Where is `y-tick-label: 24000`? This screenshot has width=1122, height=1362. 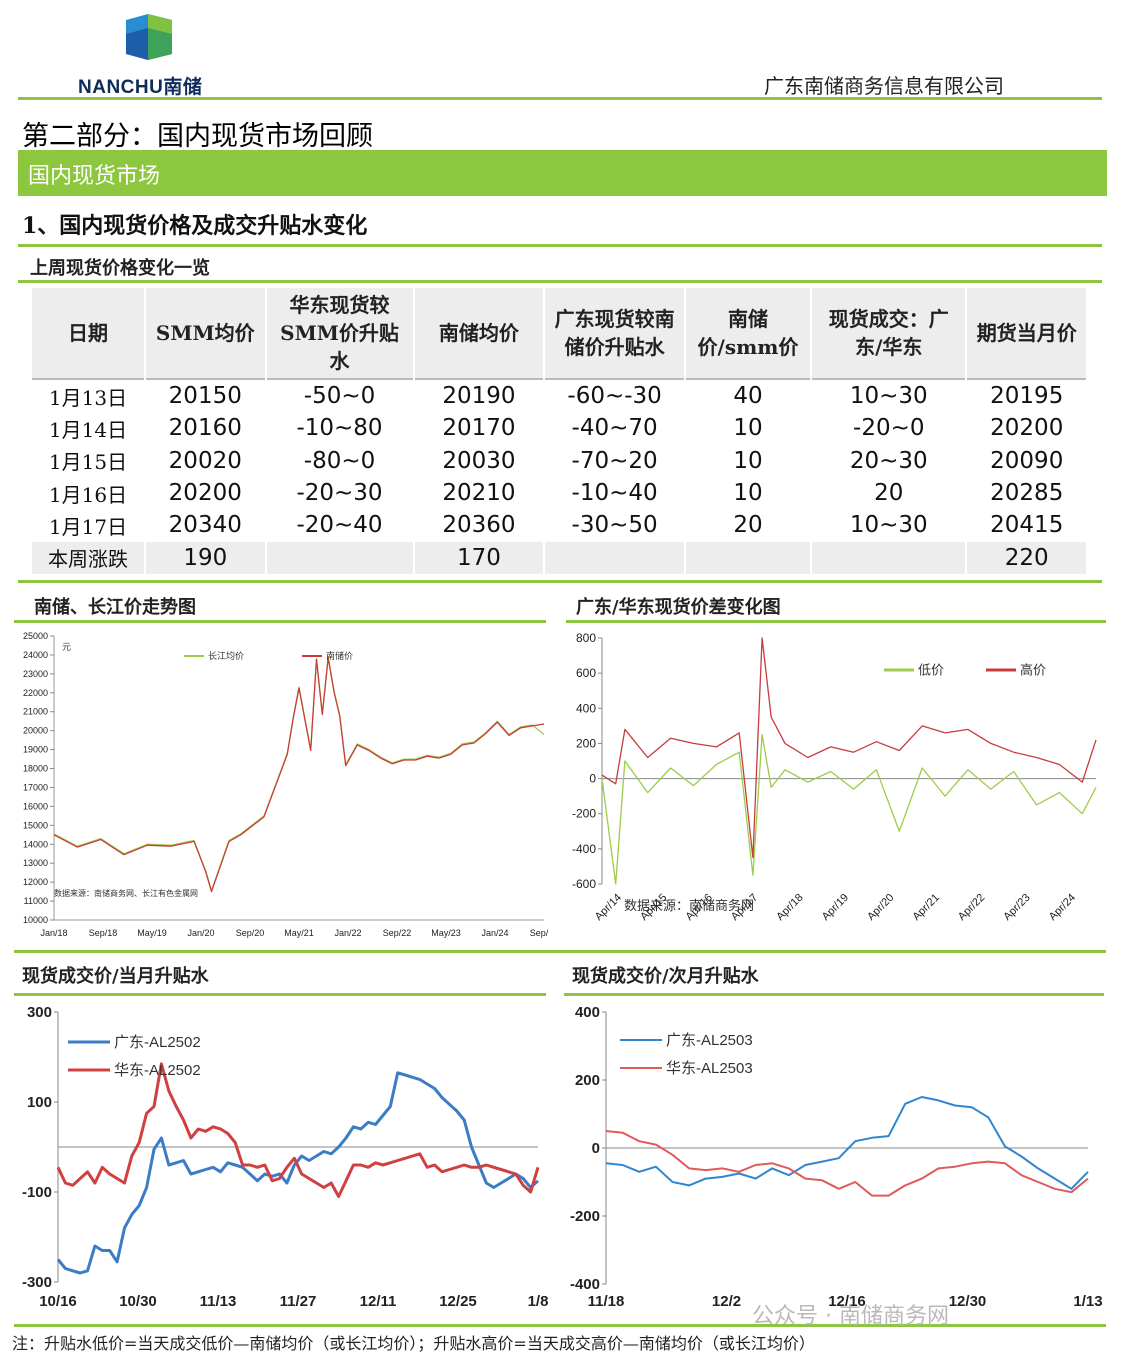 y-tick-label: 24000 is located at coordinates (35, 655).